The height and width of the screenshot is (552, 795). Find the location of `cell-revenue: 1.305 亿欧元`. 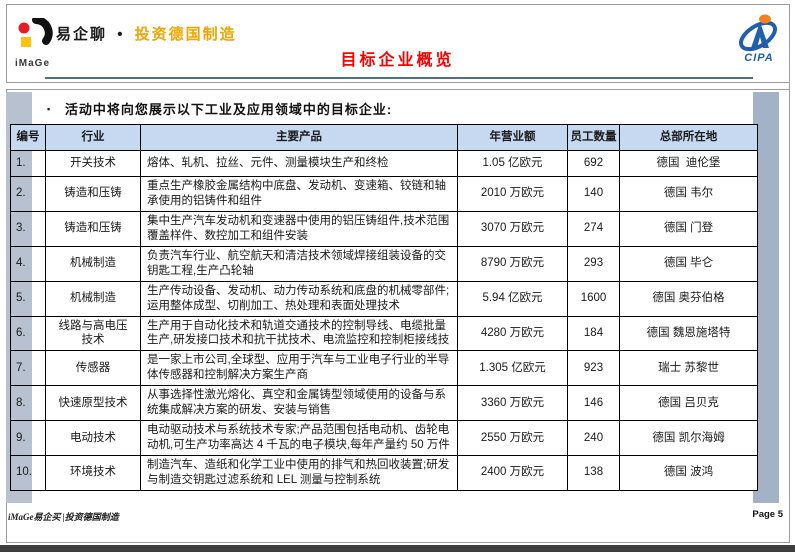

cell-revenue: 1.305 亿欧元 is located at coordinates (512, 368).